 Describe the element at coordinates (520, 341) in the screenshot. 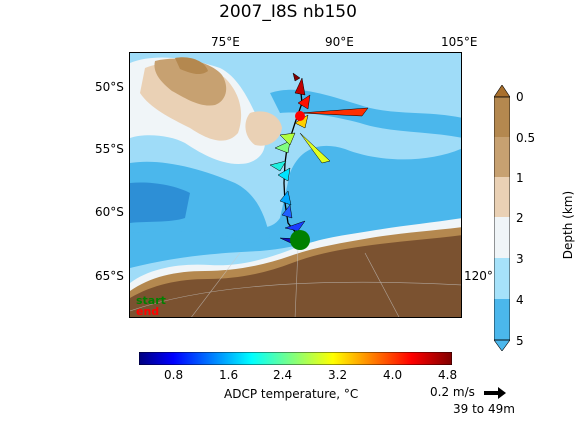

I see `depth-tick-5: 5` at that location.